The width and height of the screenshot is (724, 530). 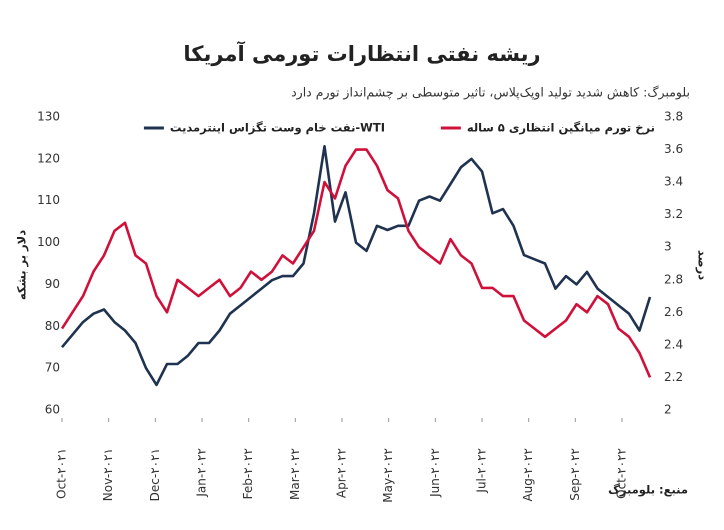 I want to click on x-tick-label: Jun-۲۰۲۲, so click(x=435, y=473).